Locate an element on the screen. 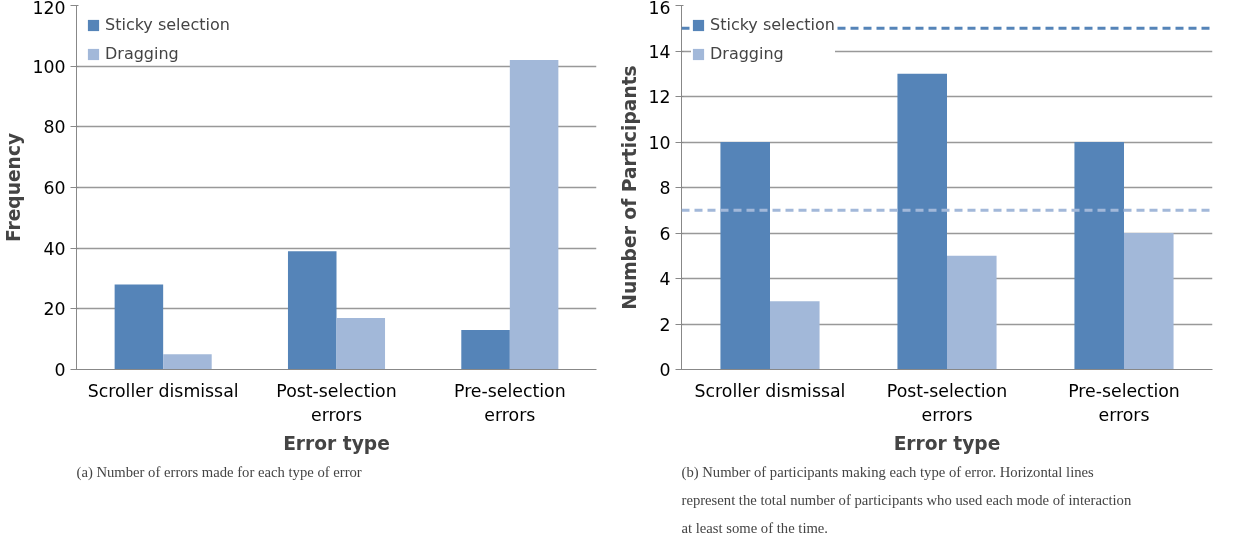 The height and width of the screenshot is (552, 1244). y-tick-label: 2 is located at coordinates (665, 324).